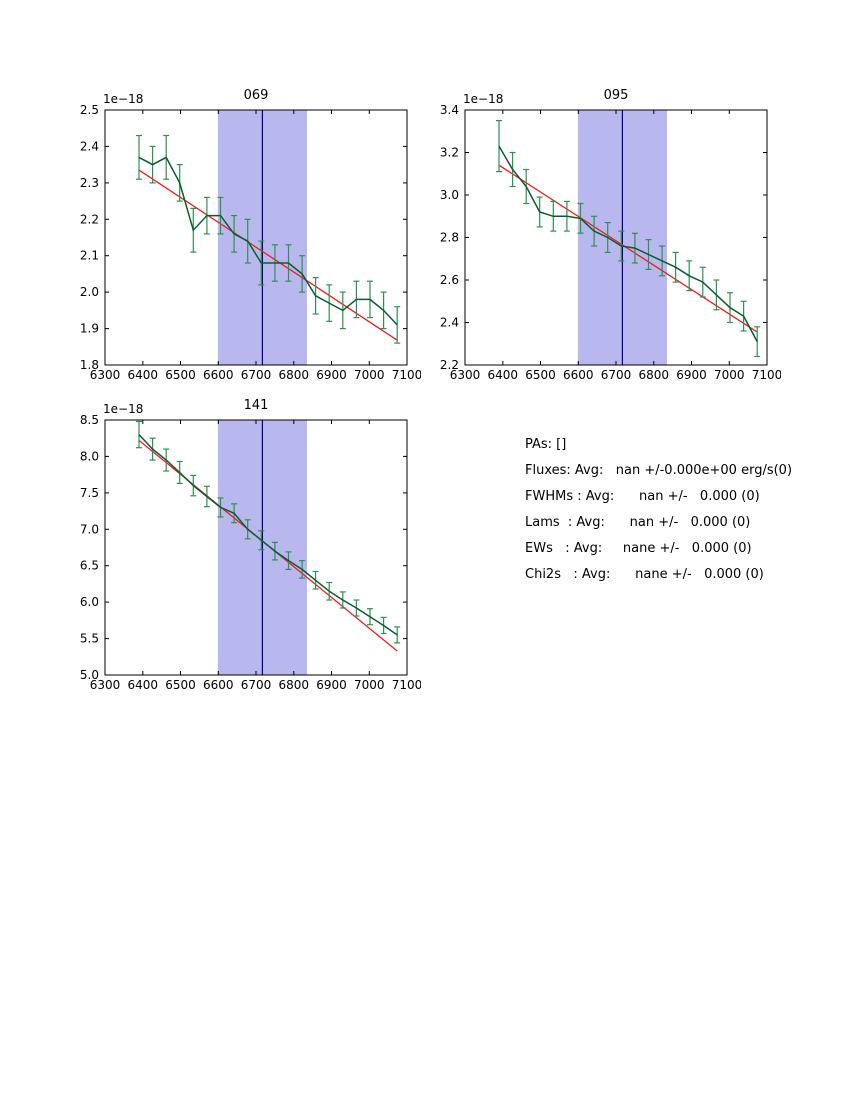 This screenshot has height=1100, width=850. Describe the element at coordinates (546, 444) in the screenshot. I see `stats-line-pas: PAs: []` at that location.